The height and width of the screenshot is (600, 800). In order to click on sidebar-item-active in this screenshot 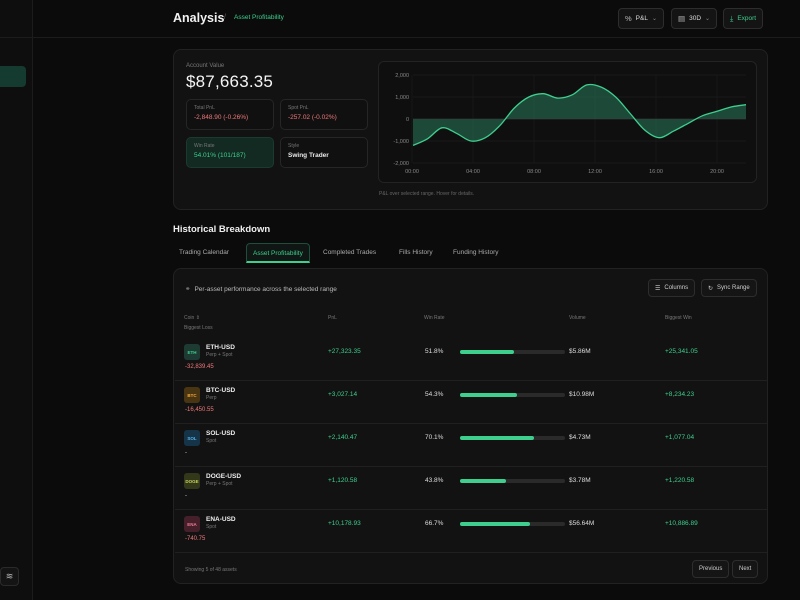, I will do `click(13, 76)`.